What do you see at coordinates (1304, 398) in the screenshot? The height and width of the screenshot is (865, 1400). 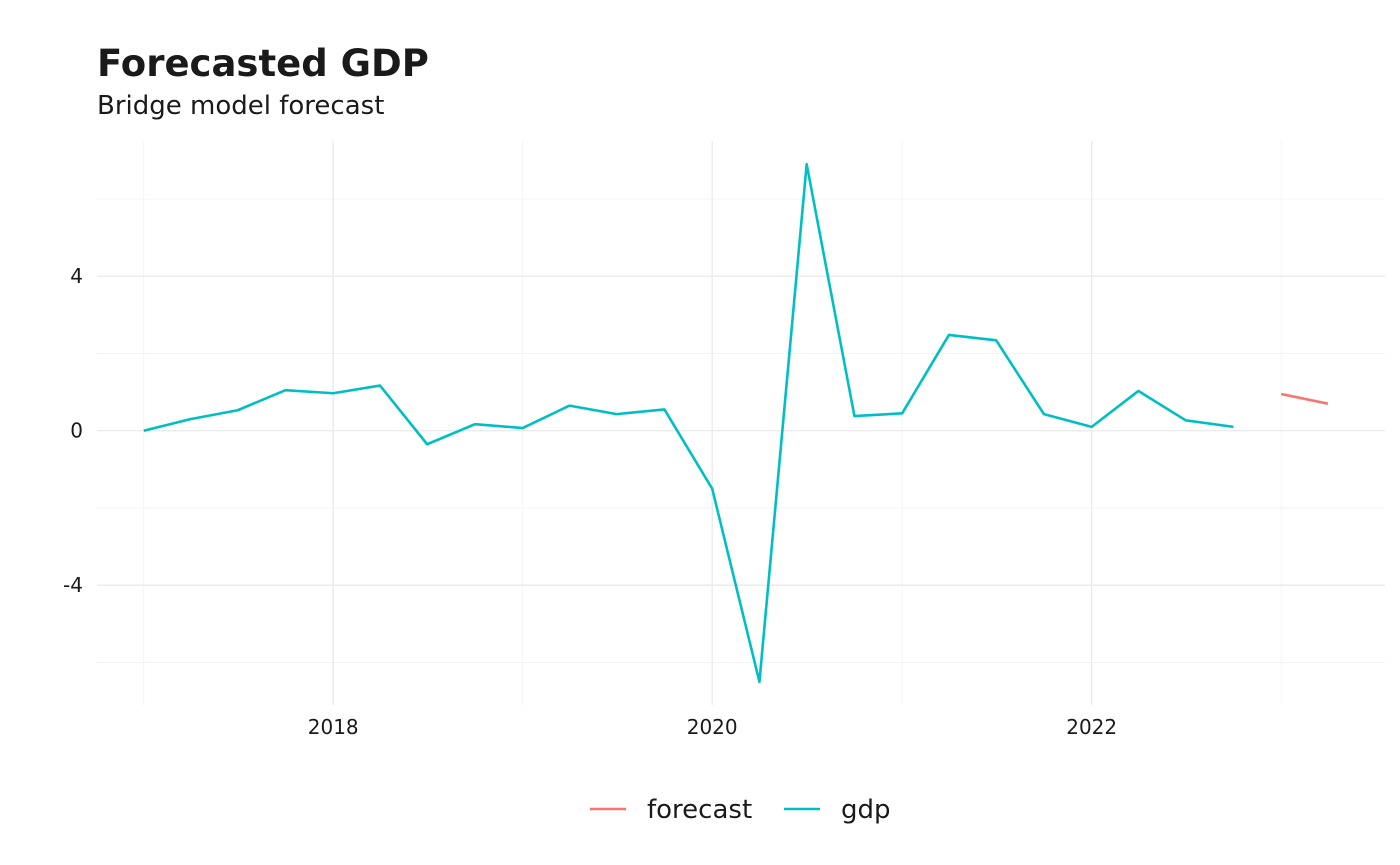 I see `series-line-forecast` at bounding box center [1304, 398].